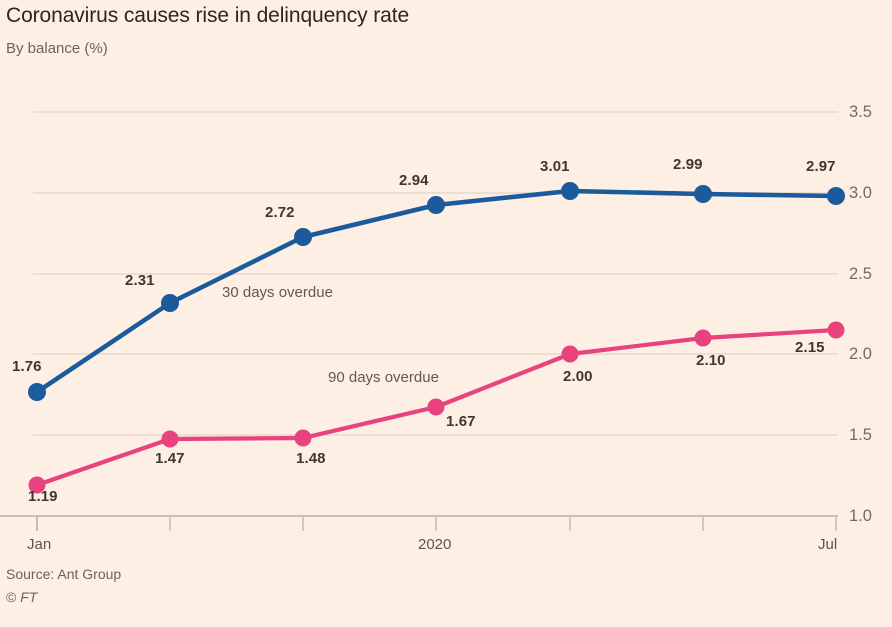  What do you see at coordinates (711, 360) in the screenshot?
I see `value-label-90-days-5: 2.10` at bounding box center [711, 360].